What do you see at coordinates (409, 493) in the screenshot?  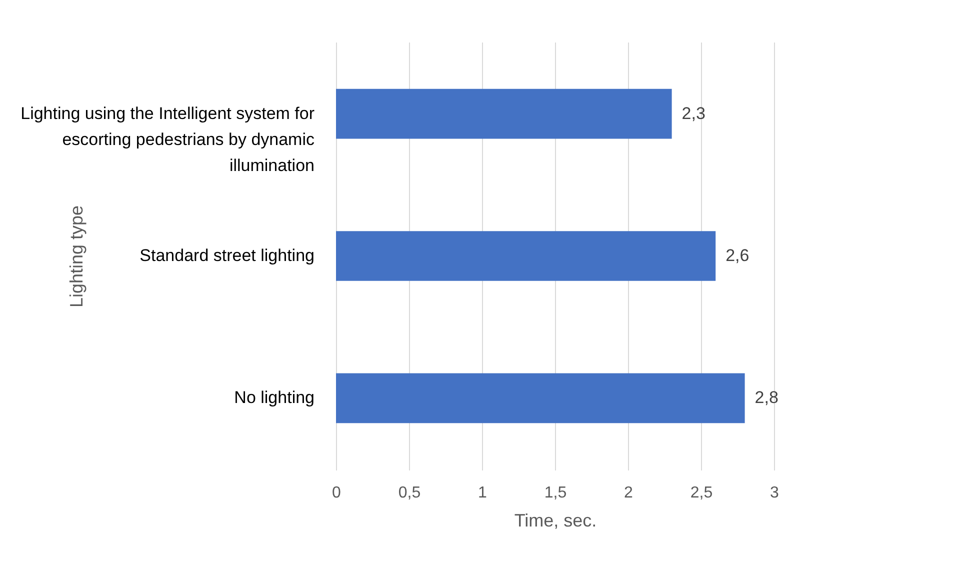 I see `x-tick-label: 0,5` at bounding box center [409, 493].